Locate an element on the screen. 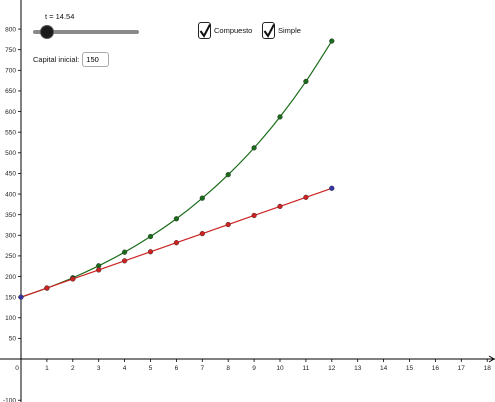  x-tick-label: 11 is located at coordinates (306, 368).